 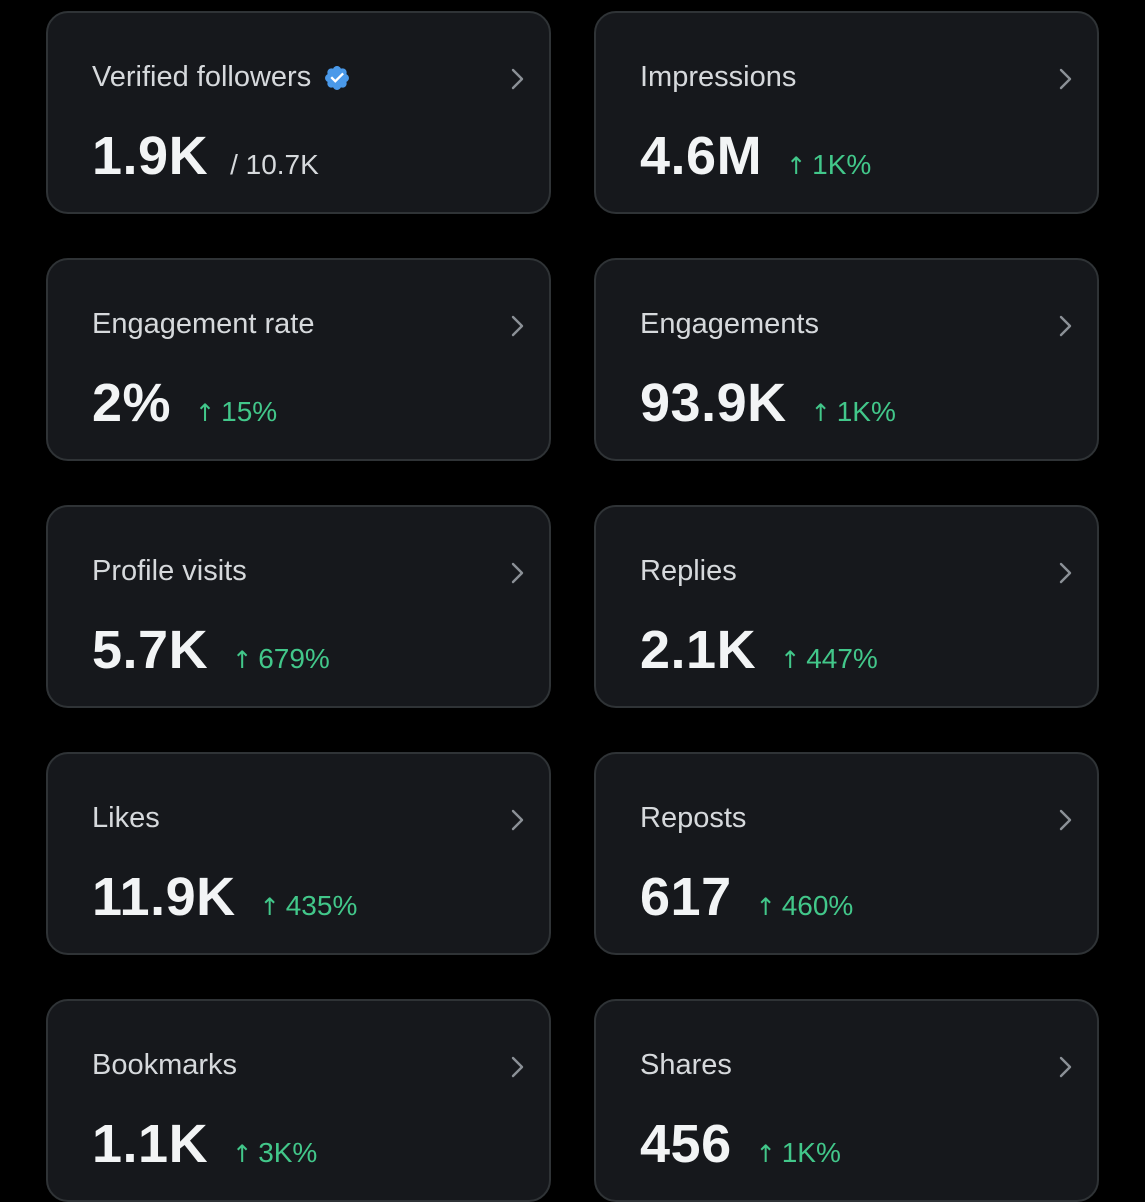 What do you see at coordinates (817, 905) in the screenshot?
I see `change-value: 460%` at bounding box center [817, 905].